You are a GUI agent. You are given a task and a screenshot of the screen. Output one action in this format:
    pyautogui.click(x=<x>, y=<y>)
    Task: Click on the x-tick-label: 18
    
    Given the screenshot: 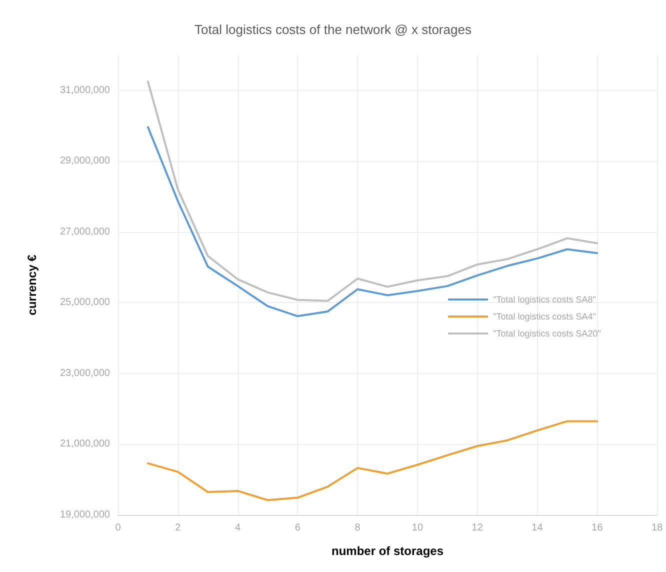 What is the action you would take?
    pyautogui.click(x=657, y=528)
    